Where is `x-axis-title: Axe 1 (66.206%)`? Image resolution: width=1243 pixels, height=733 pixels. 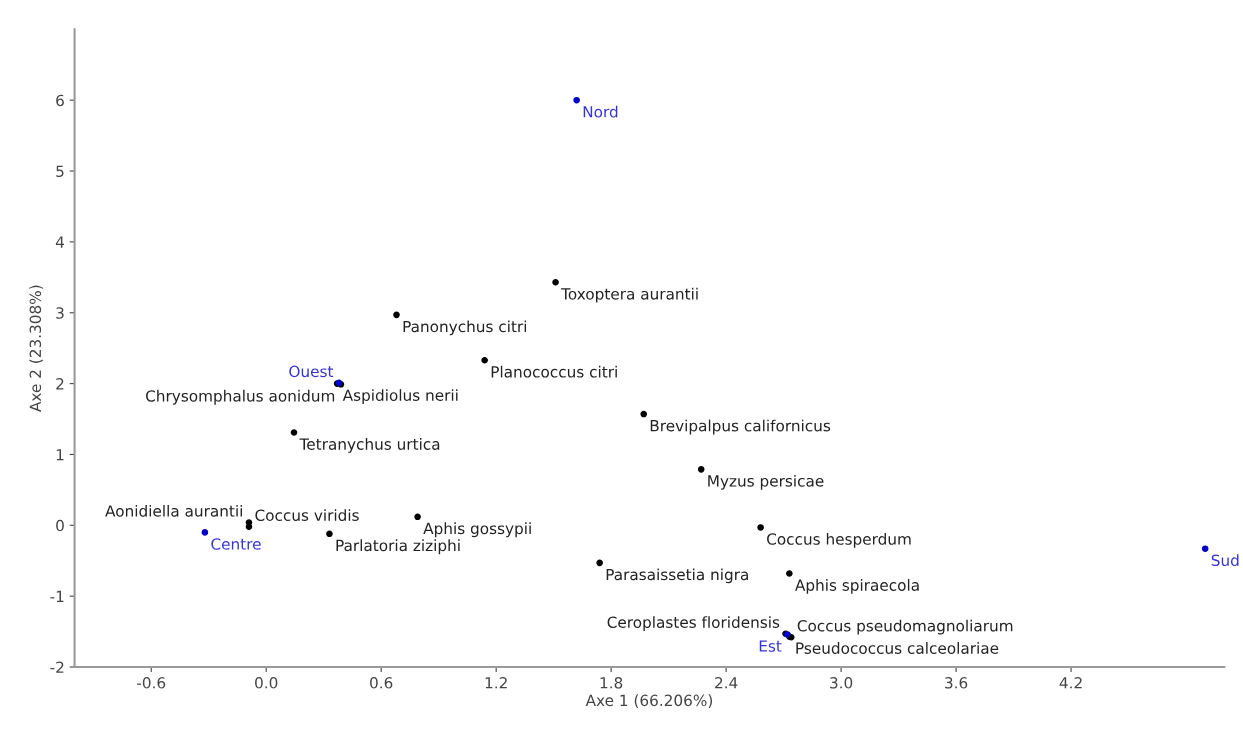
x-axis-title: Axe 1 (66.206%) is located at coordinates (649, 701).